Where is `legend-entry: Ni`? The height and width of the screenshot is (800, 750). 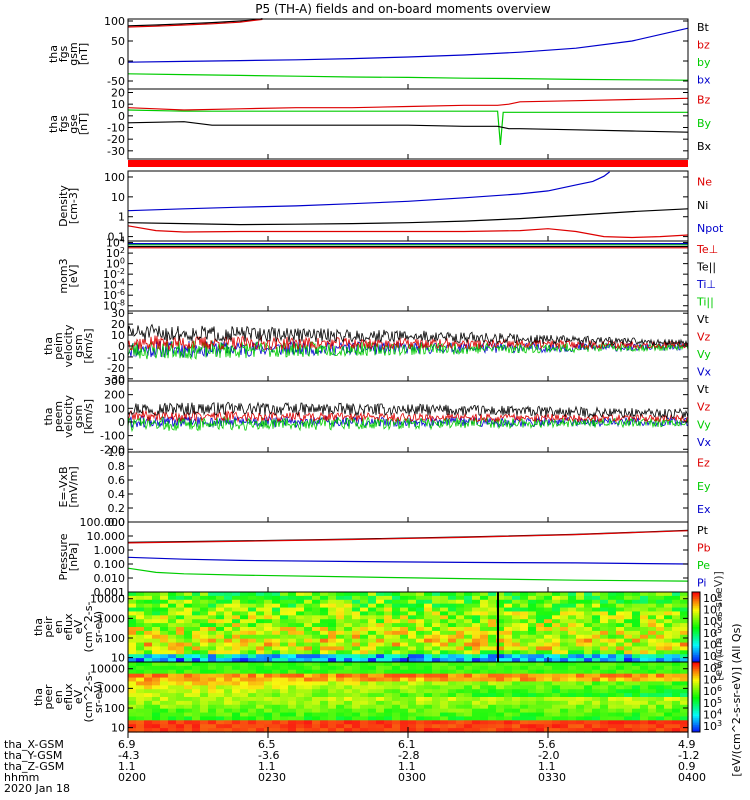 legend-entry: Ni is located at coordinates (702, 205).